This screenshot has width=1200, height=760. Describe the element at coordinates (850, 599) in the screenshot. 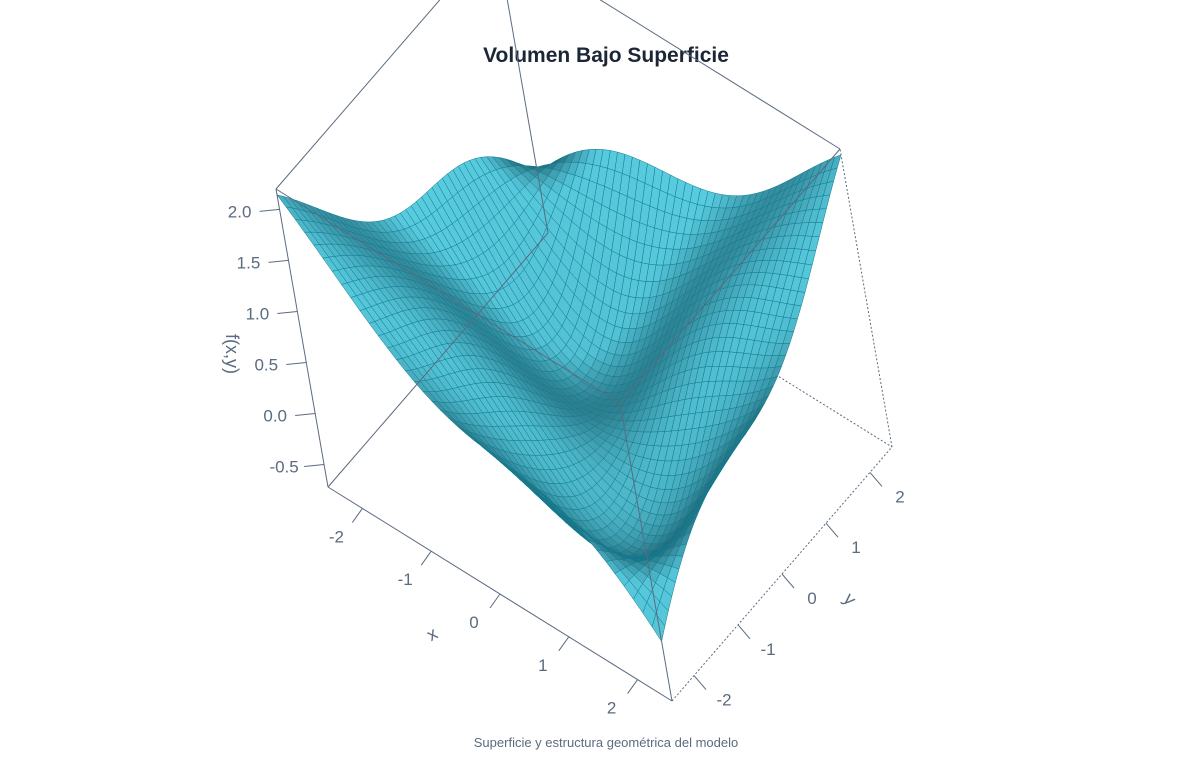

I see `y-axis-label: y` at that location.